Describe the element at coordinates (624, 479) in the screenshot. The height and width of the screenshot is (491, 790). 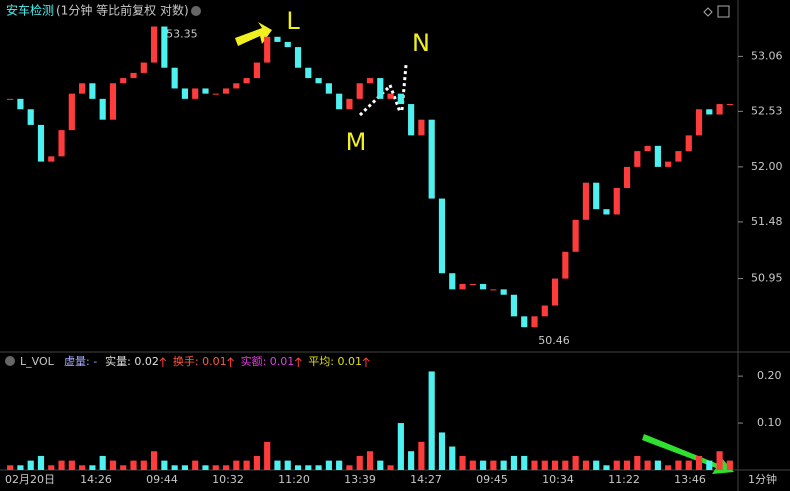
I see `x-tick-label: 11:22` at that location.